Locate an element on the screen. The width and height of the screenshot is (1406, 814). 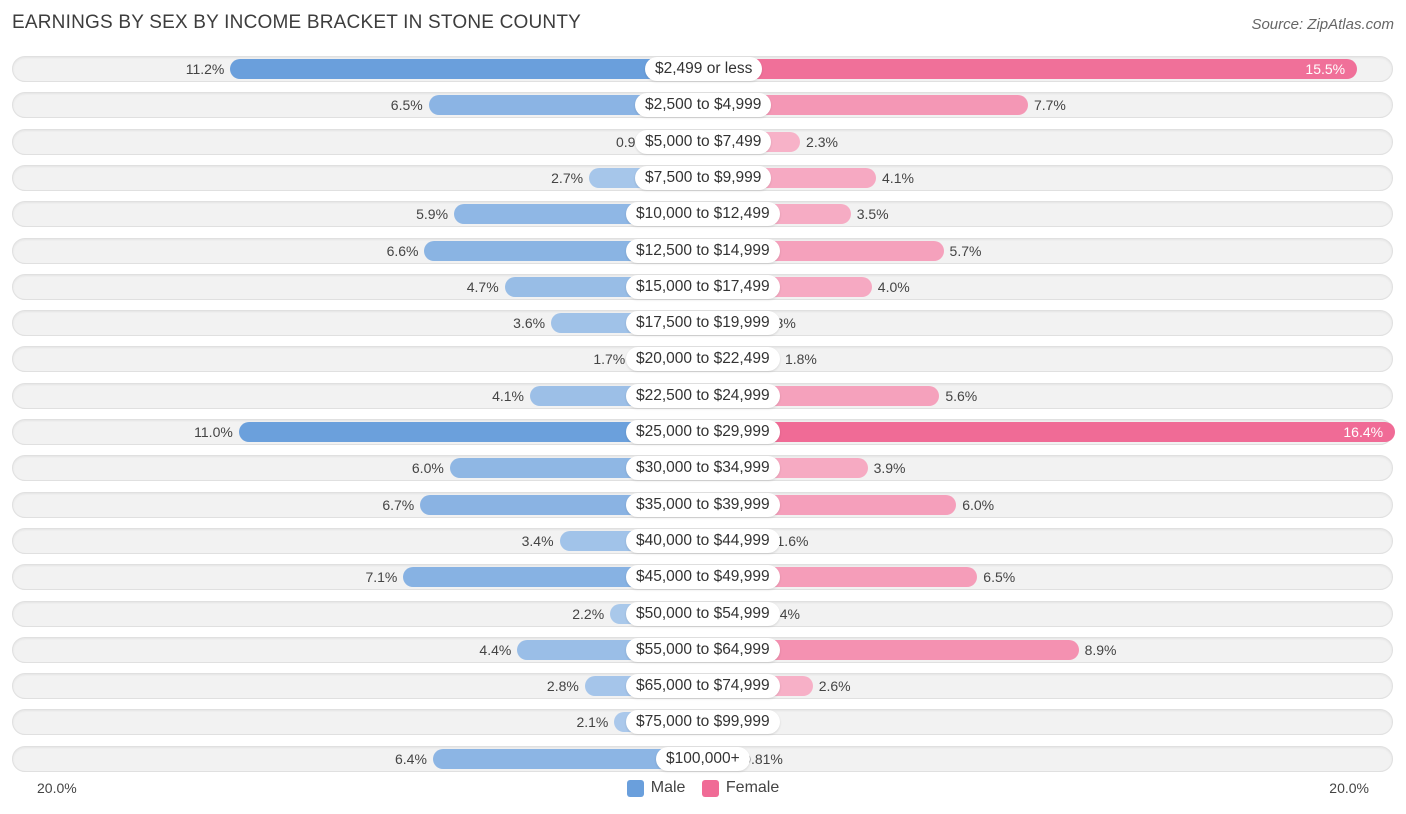
category-label: $30,000 to $34,999 is located at coordinates (703, 468).